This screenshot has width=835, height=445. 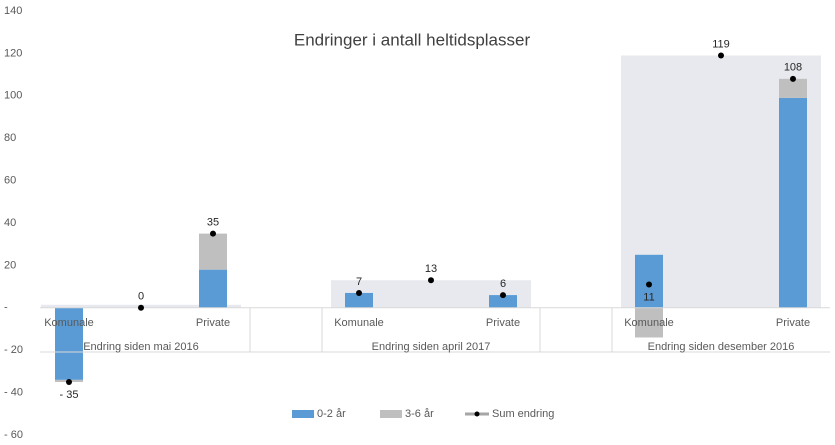 What do you see at coordinates (13, 393) in the screenshot?
I see `y-tick-label: - 40` at bounding box center [13, 393].